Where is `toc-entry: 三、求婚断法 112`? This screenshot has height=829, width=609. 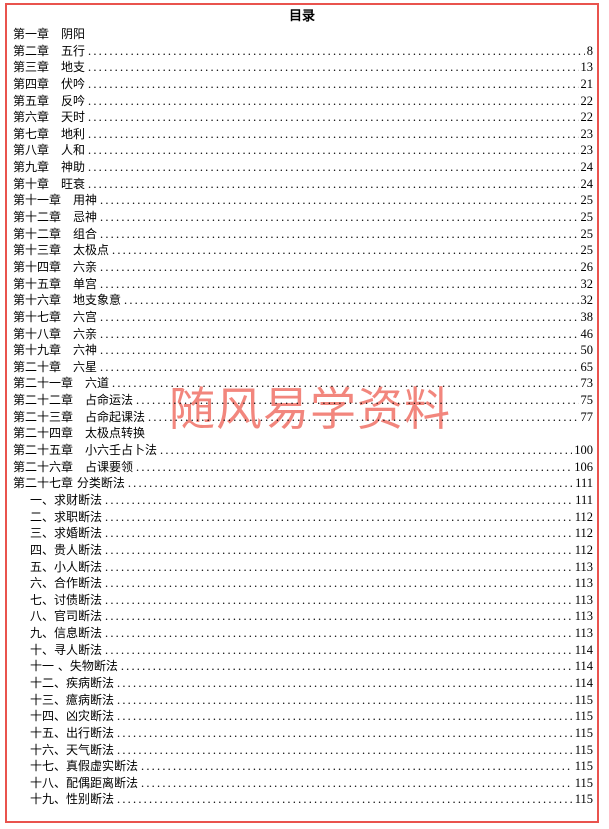
toc-entry: 三、求婚断法 112 is located at coordinates (302, 533).